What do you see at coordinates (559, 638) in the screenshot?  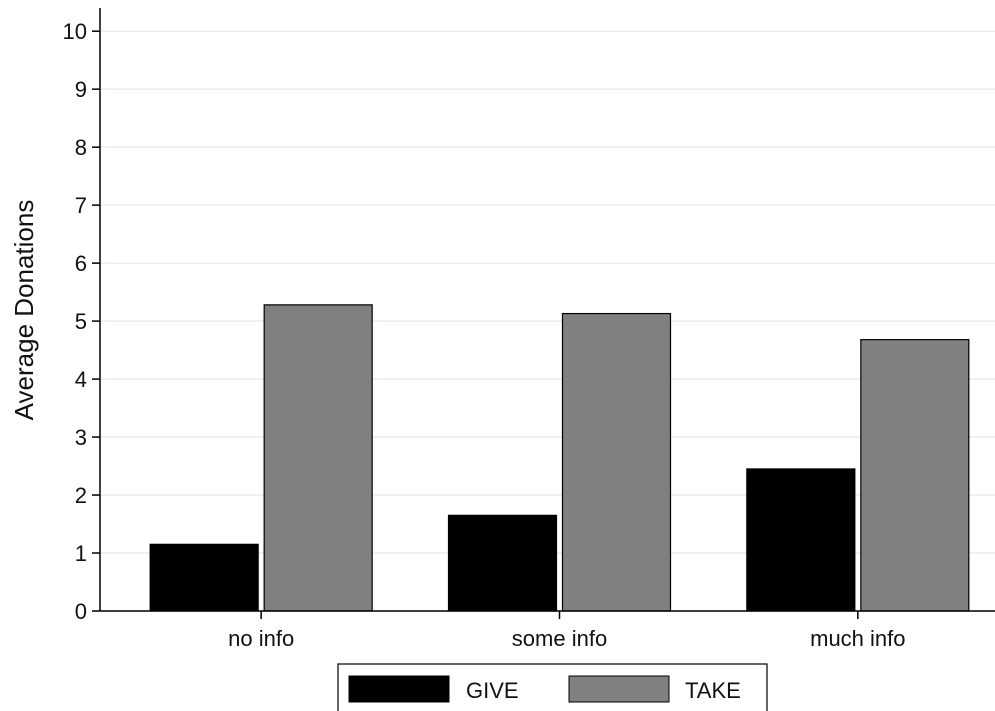 I see `x-tick-label: some info` at bounding box center [559, 638].